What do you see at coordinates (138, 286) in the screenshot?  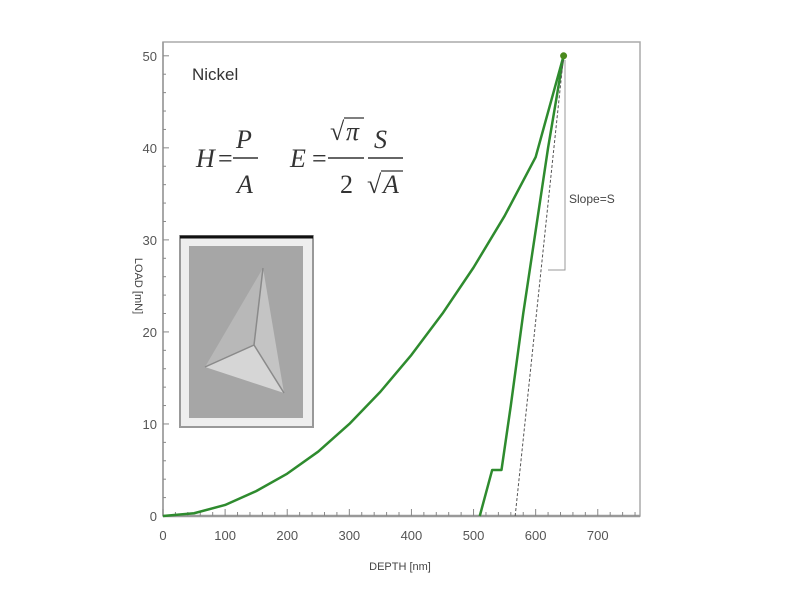 I see `y-axis-label: LOAD [mN]` at bounding box center [138, 286].